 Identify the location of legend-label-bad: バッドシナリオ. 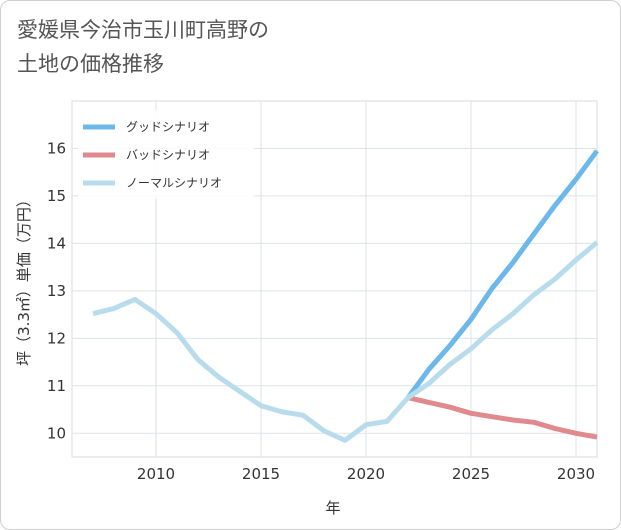
(168, 155).